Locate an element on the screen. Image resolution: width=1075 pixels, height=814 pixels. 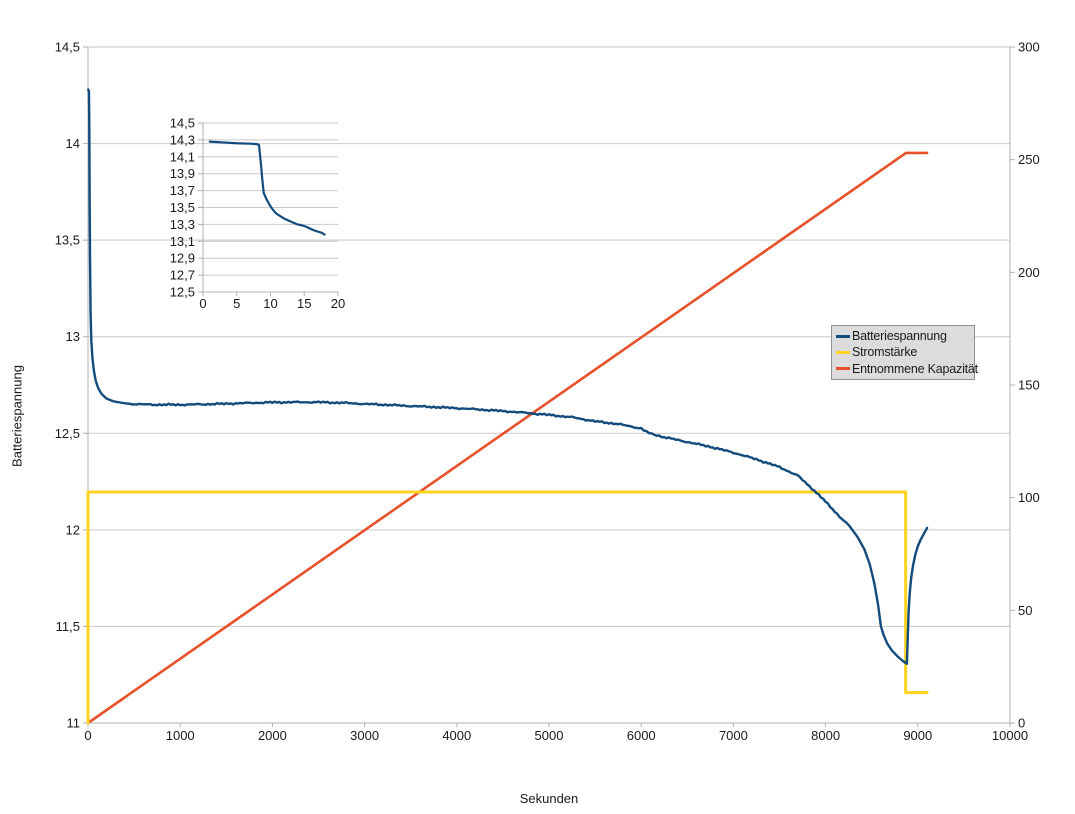
y-axis-title: Batteriespannung is located at coordinates (17, 416).